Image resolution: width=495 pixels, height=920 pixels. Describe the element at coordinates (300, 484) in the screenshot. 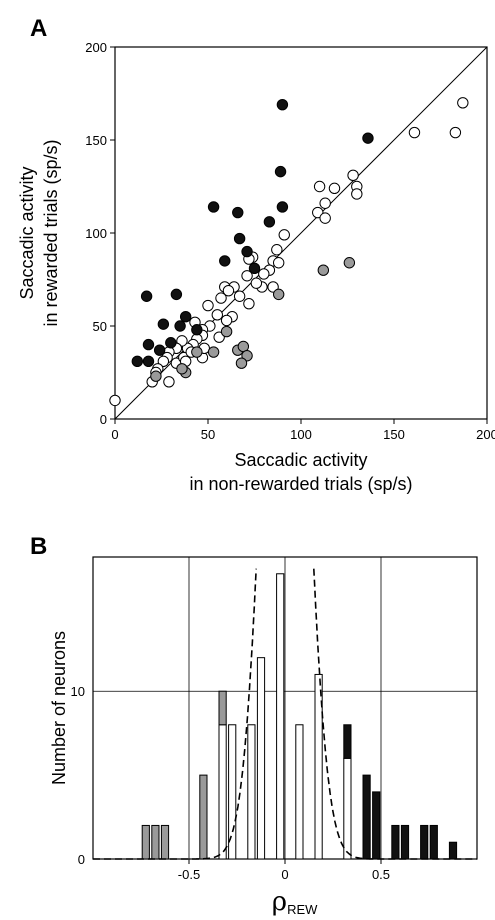

I see `x-axis-label-line2: in non-rewarded trials (sp/s)` at that location.